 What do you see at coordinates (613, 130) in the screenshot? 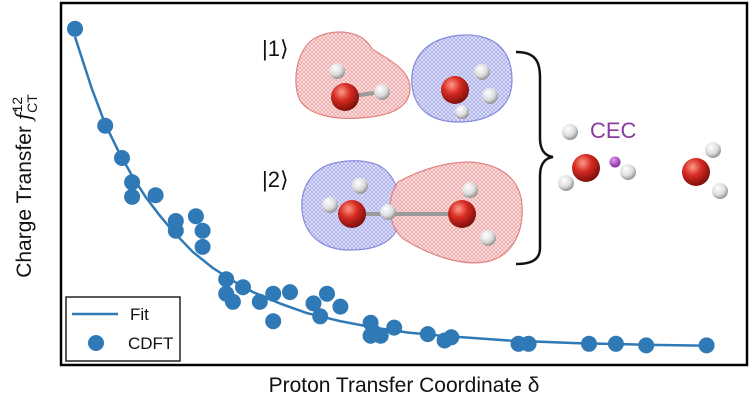
I see `cec-label: CEC` at bounding box center [613, 130].